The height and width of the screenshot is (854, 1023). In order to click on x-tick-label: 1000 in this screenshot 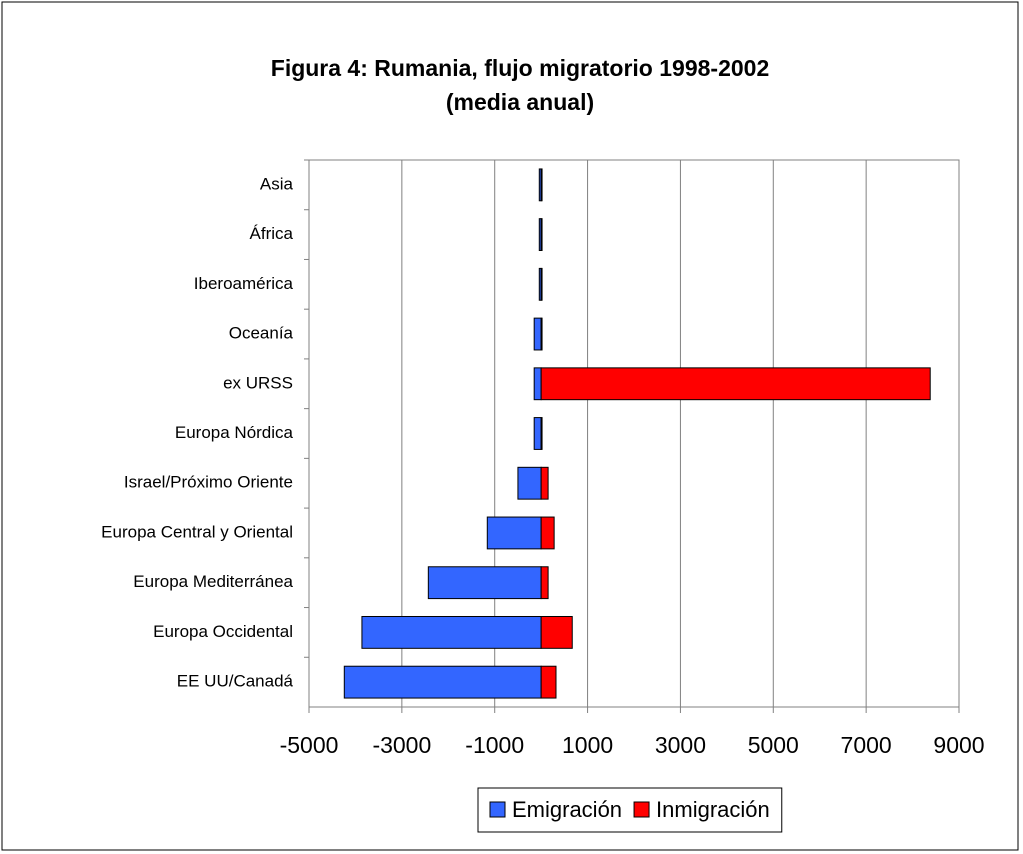, I will do `click(587, 745)`.